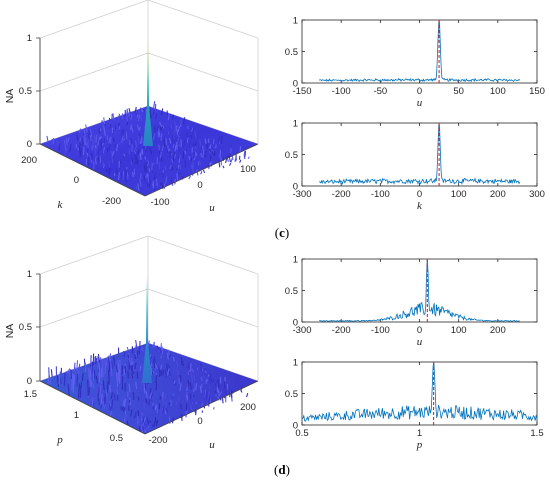 The image size is (550, 481). What do you see at coordinates (380, 91) in the screenshot?
I see `x-tick-label: -50` at bounding box center [380, 91].